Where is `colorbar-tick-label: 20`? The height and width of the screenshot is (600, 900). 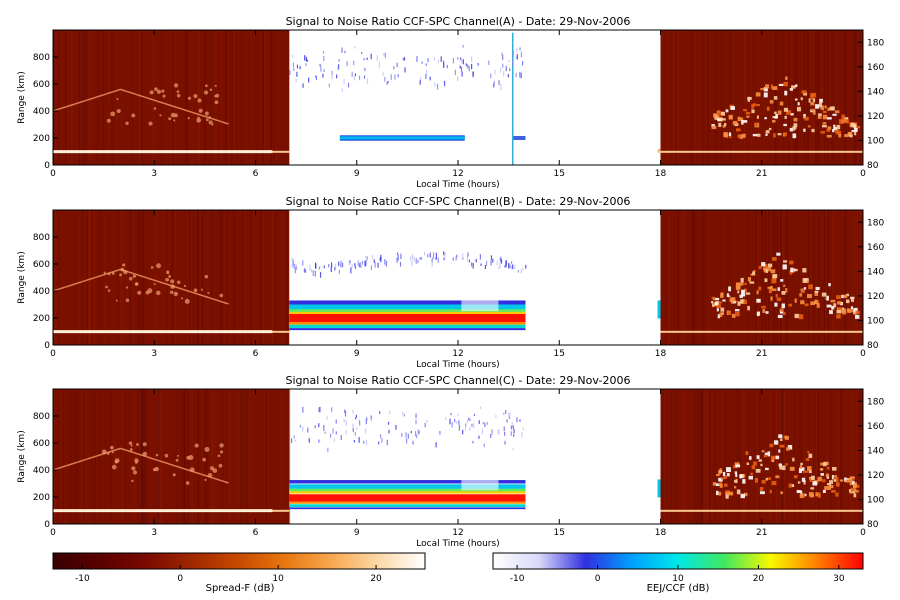
colorbar-tick-label: 20 is located at coordinates (376, 579).